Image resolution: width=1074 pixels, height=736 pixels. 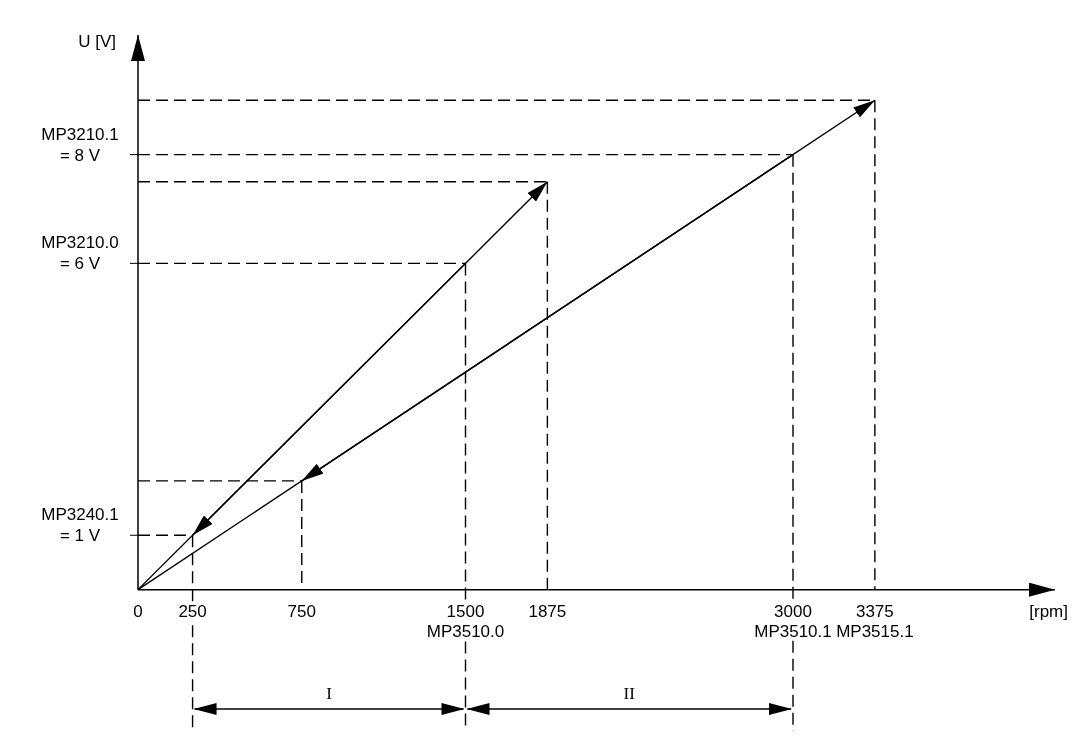 I want to click on x-tick-label: 3375 MP3515.1, so click(x=875, y=621).